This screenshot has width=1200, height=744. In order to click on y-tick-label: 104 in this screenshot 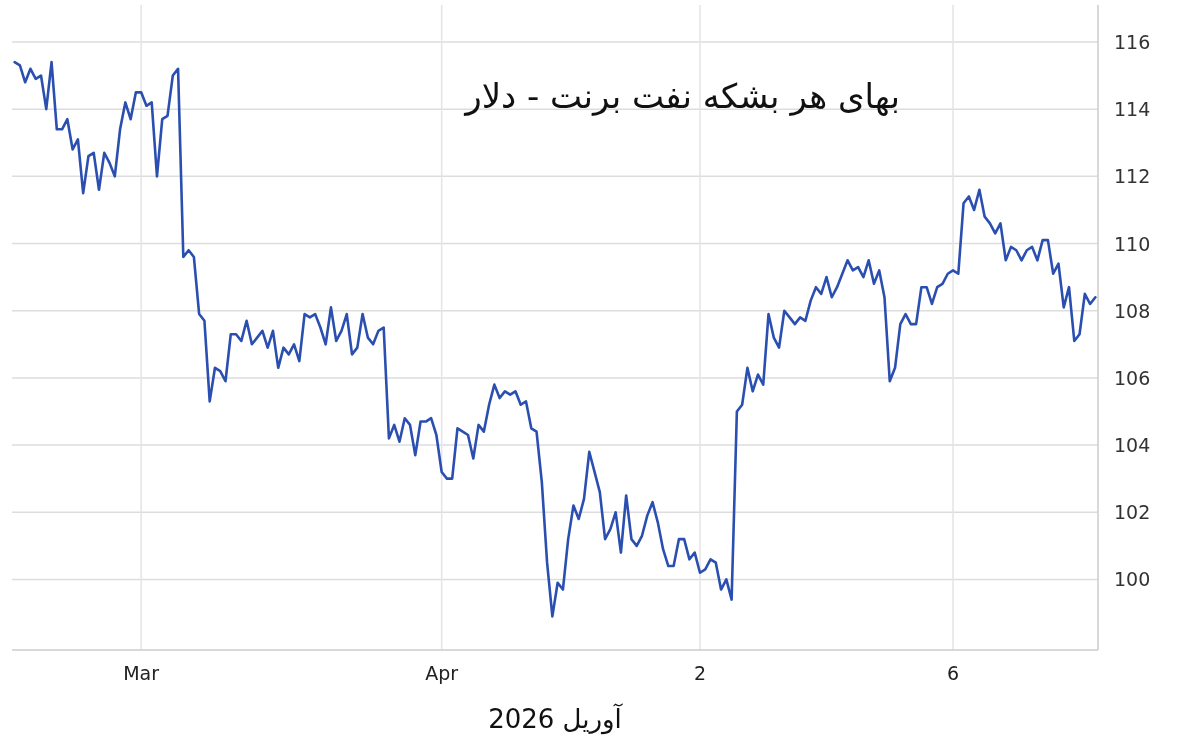, I will do `click(1132, 445)`.